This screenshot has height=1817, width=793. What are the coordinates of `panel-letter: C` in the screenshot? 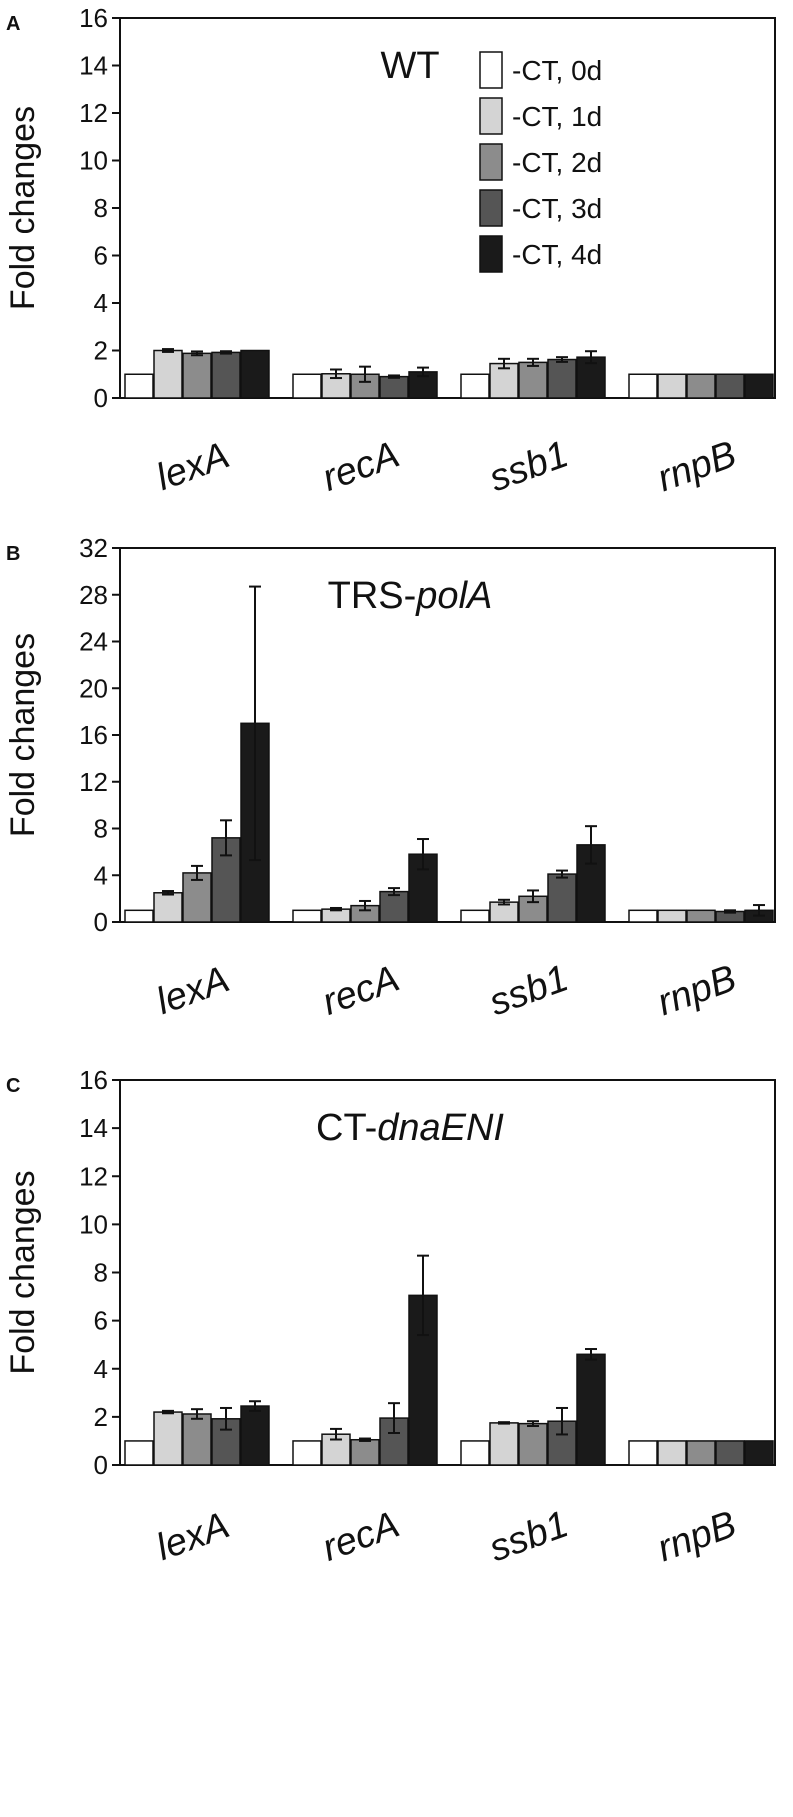 It's located at (13, 1086).